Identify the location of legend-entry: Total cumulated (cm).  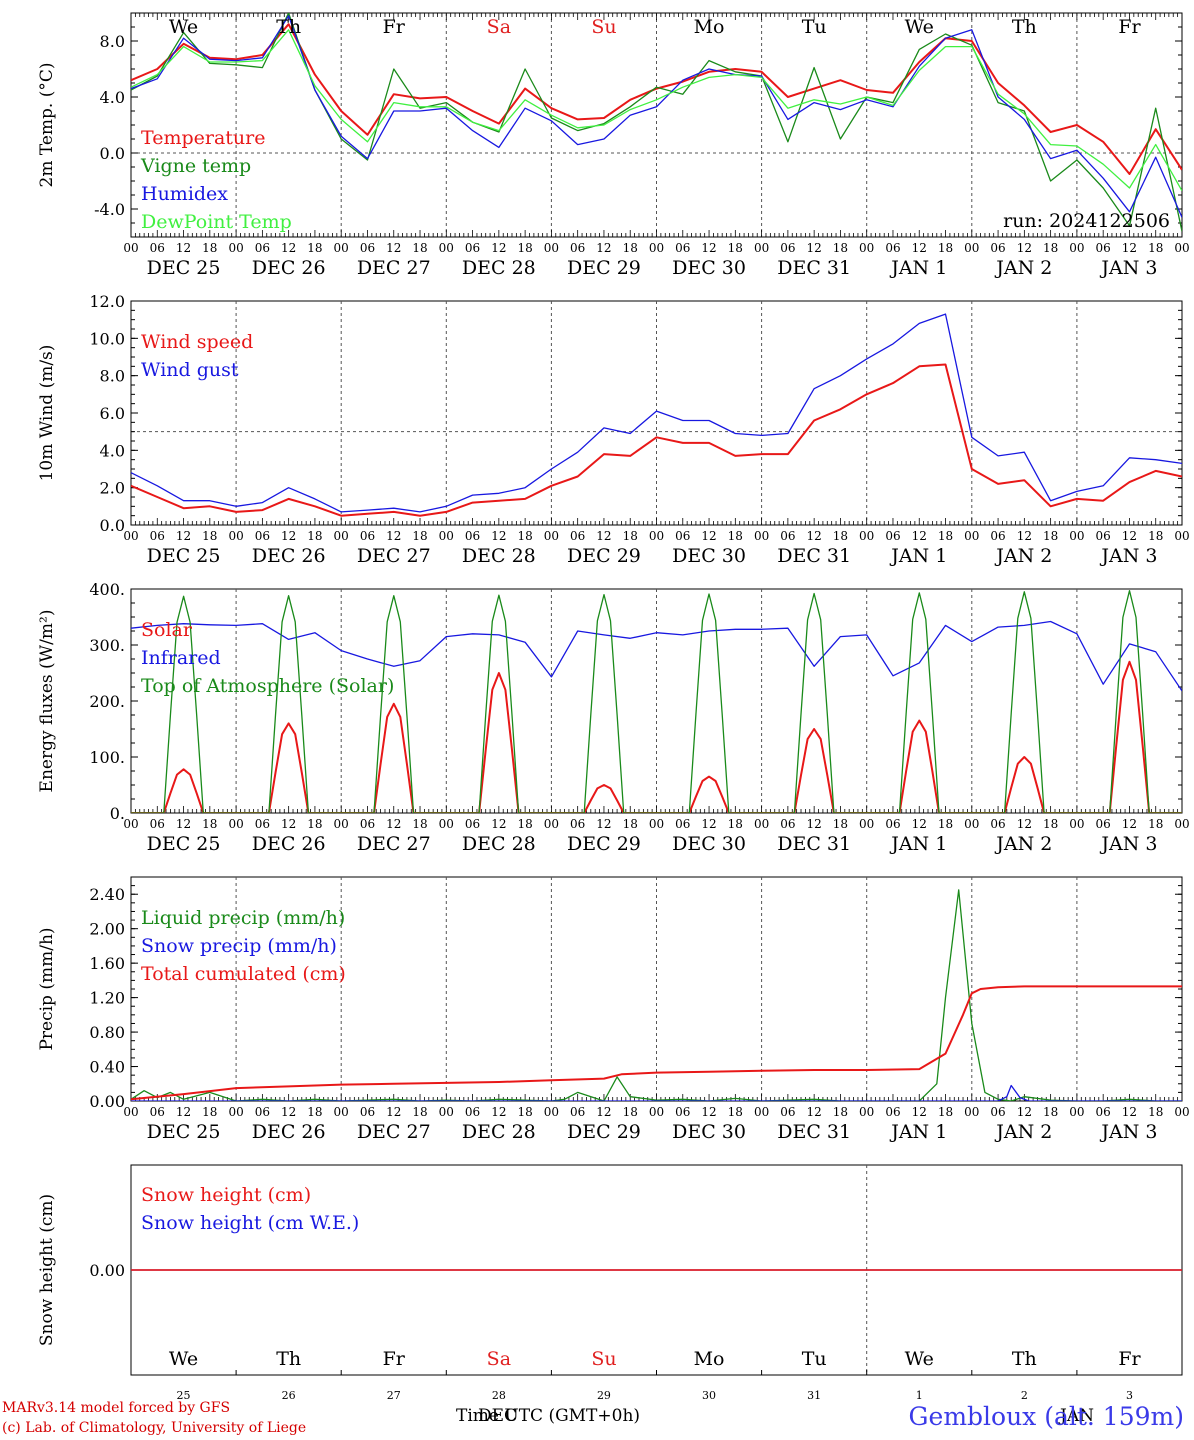
(243, 974).